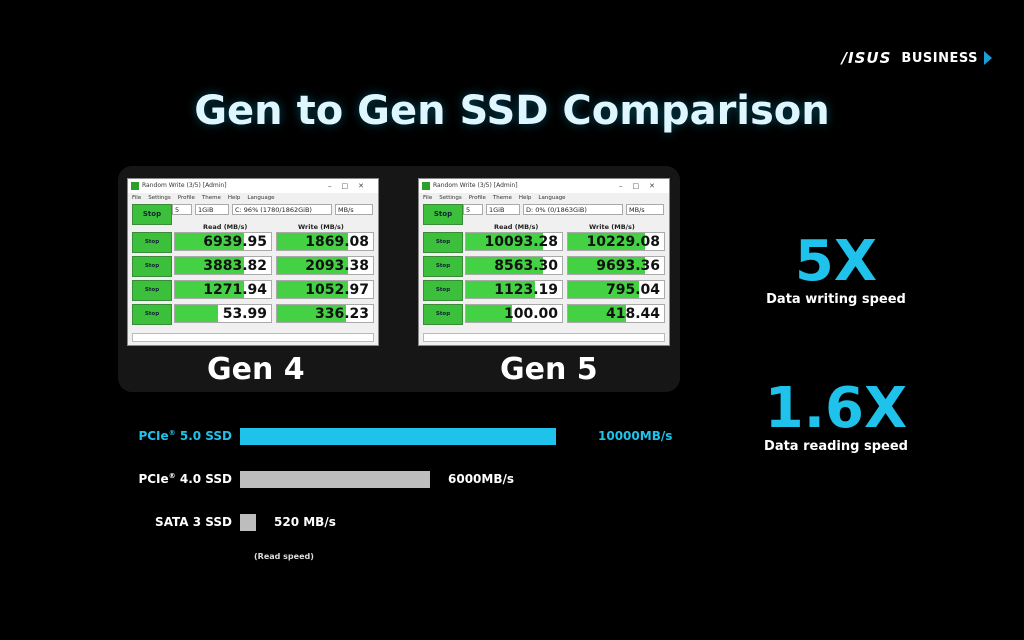  Describe the element at coordinates (514, 265) in the screenshot. I see `read-value-box: 8563.30` at that location.